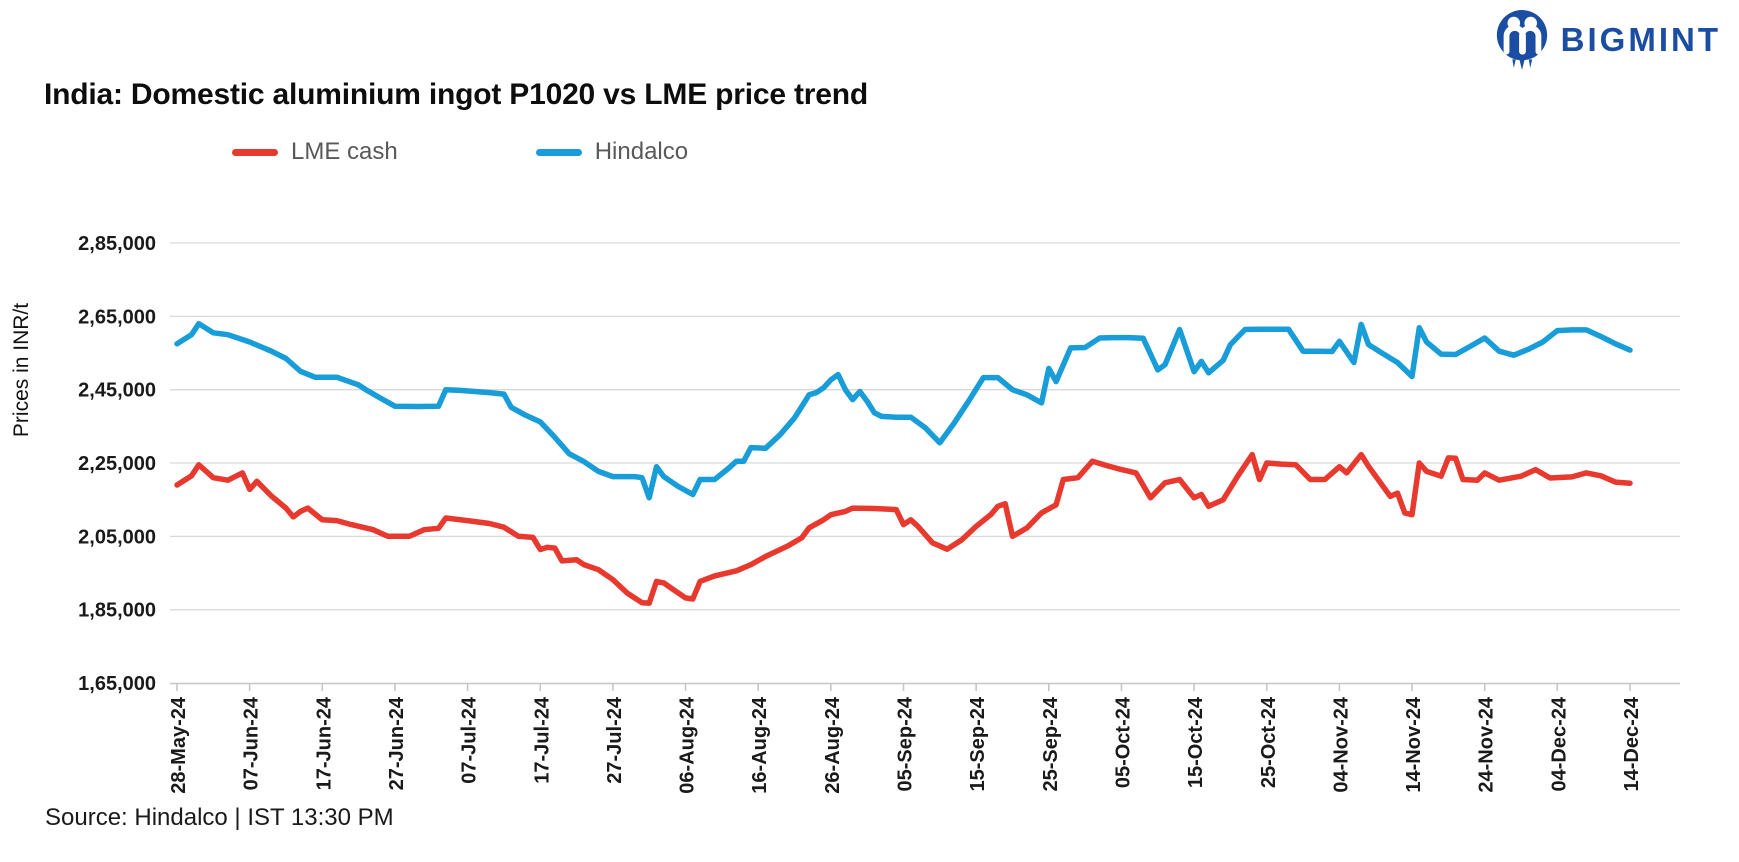  What do you see at coordinates (615, 740) in the screenshot?
I see `x-axis-tick-label: 27-Jul-24` at bounding box center [615, 740].